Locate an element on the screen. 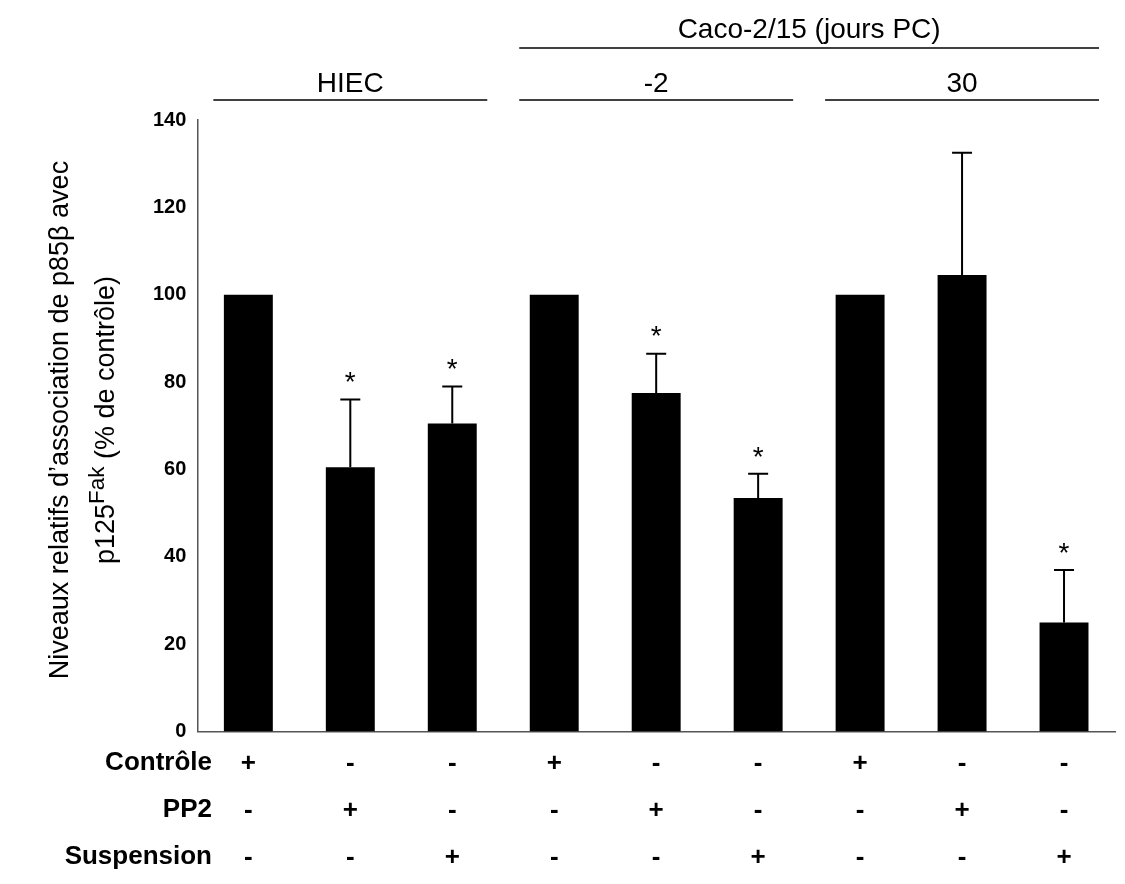 The width and height of the screenshot is (1125, 884). text: Contrôle is located at coordinates (158, 760).